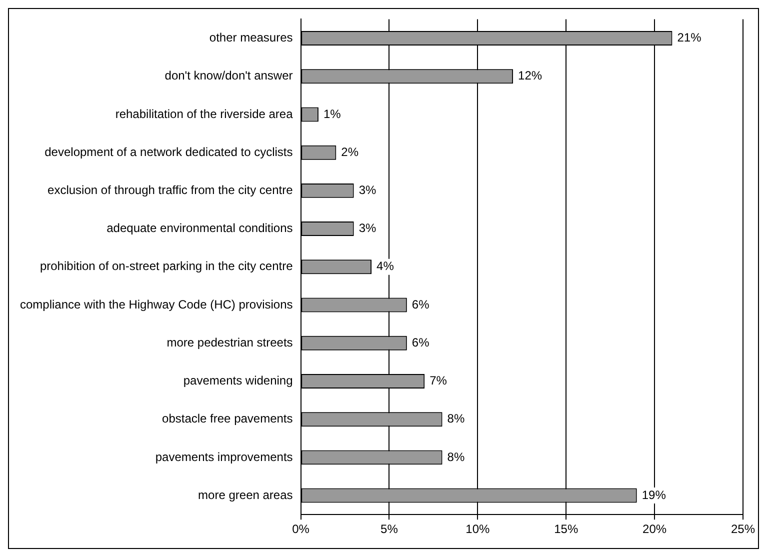  I want to click on data-label: 2%, so click(350, 151).